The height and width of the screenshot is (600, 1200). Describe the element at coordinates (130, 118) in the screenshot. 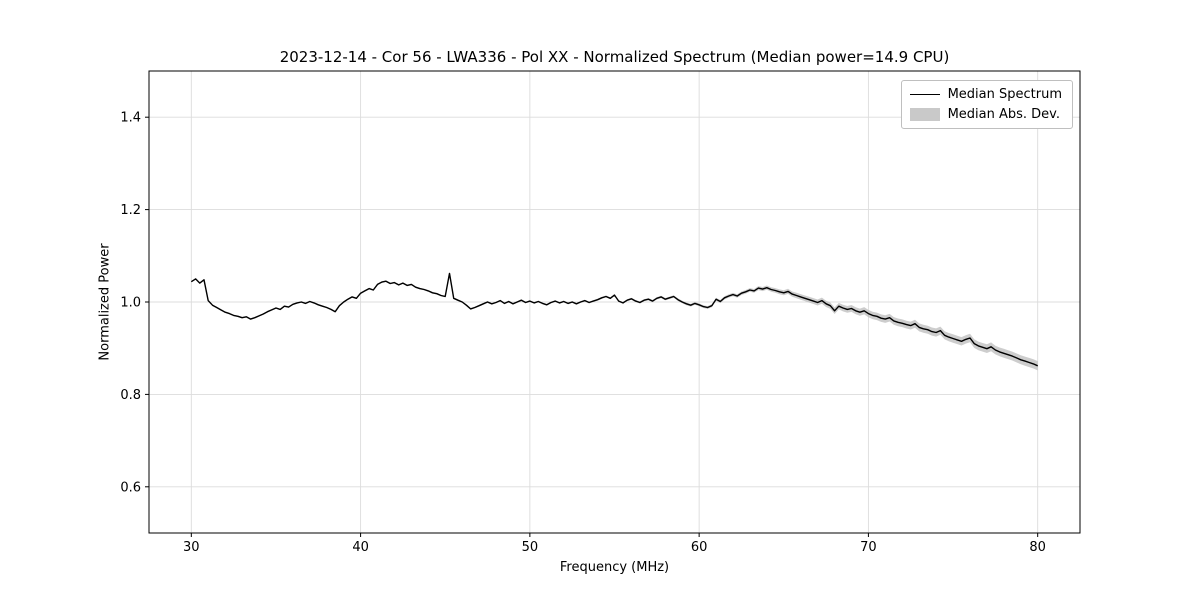

I see `y-tick-label: 1.4` at that location.